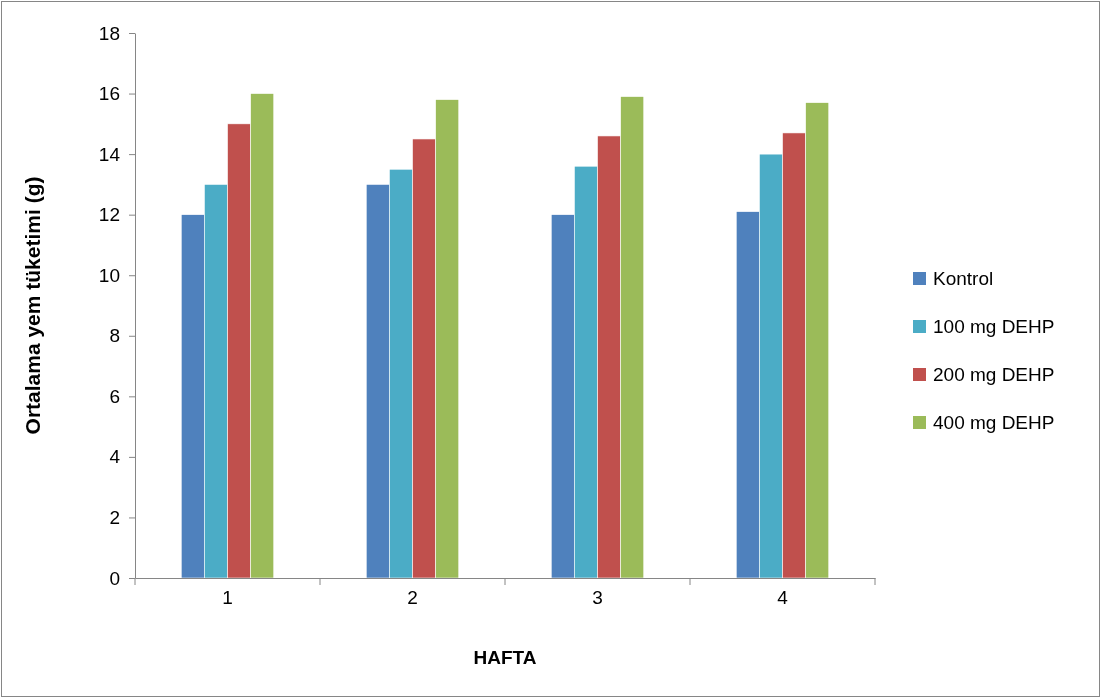  What do you see at coordinates (114, 396) in the screenshot?
I see `y-tick-label: 6` at bounding box center [114, 396].